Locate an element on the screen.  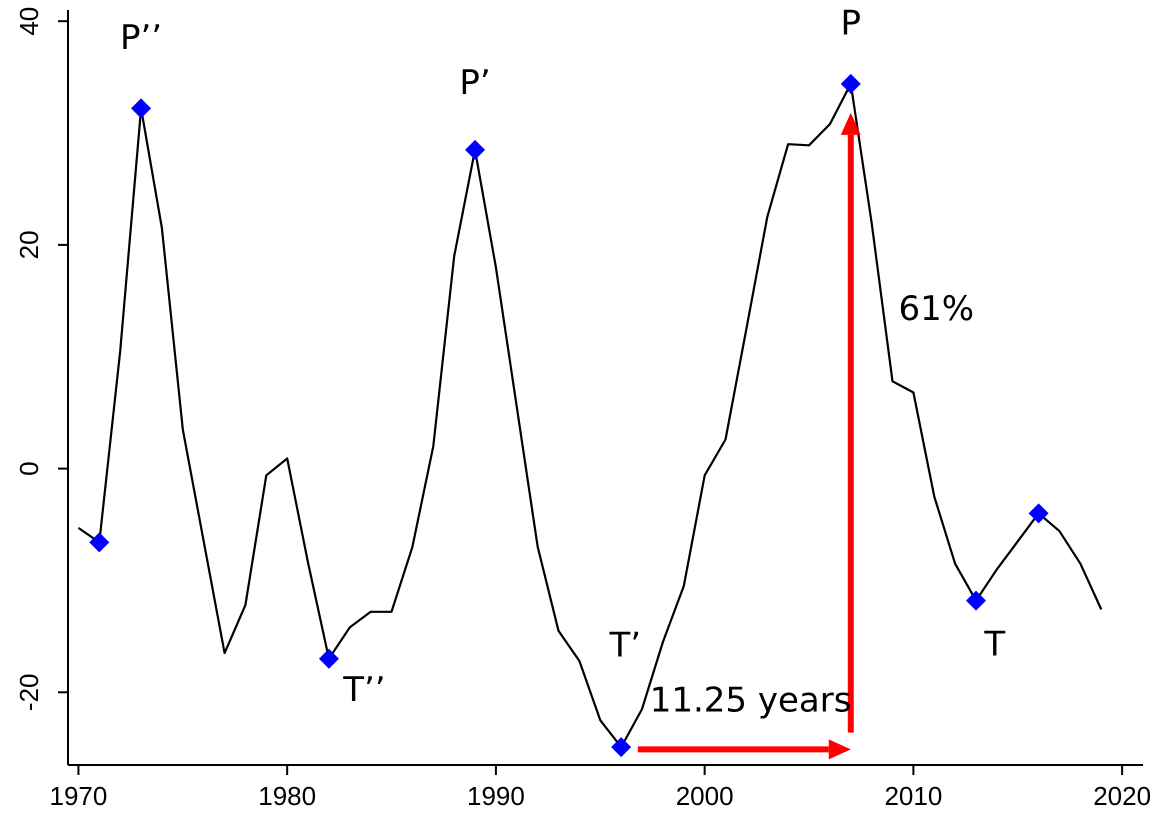
annotation-label: P’’ is located at coordinates (141, 38).